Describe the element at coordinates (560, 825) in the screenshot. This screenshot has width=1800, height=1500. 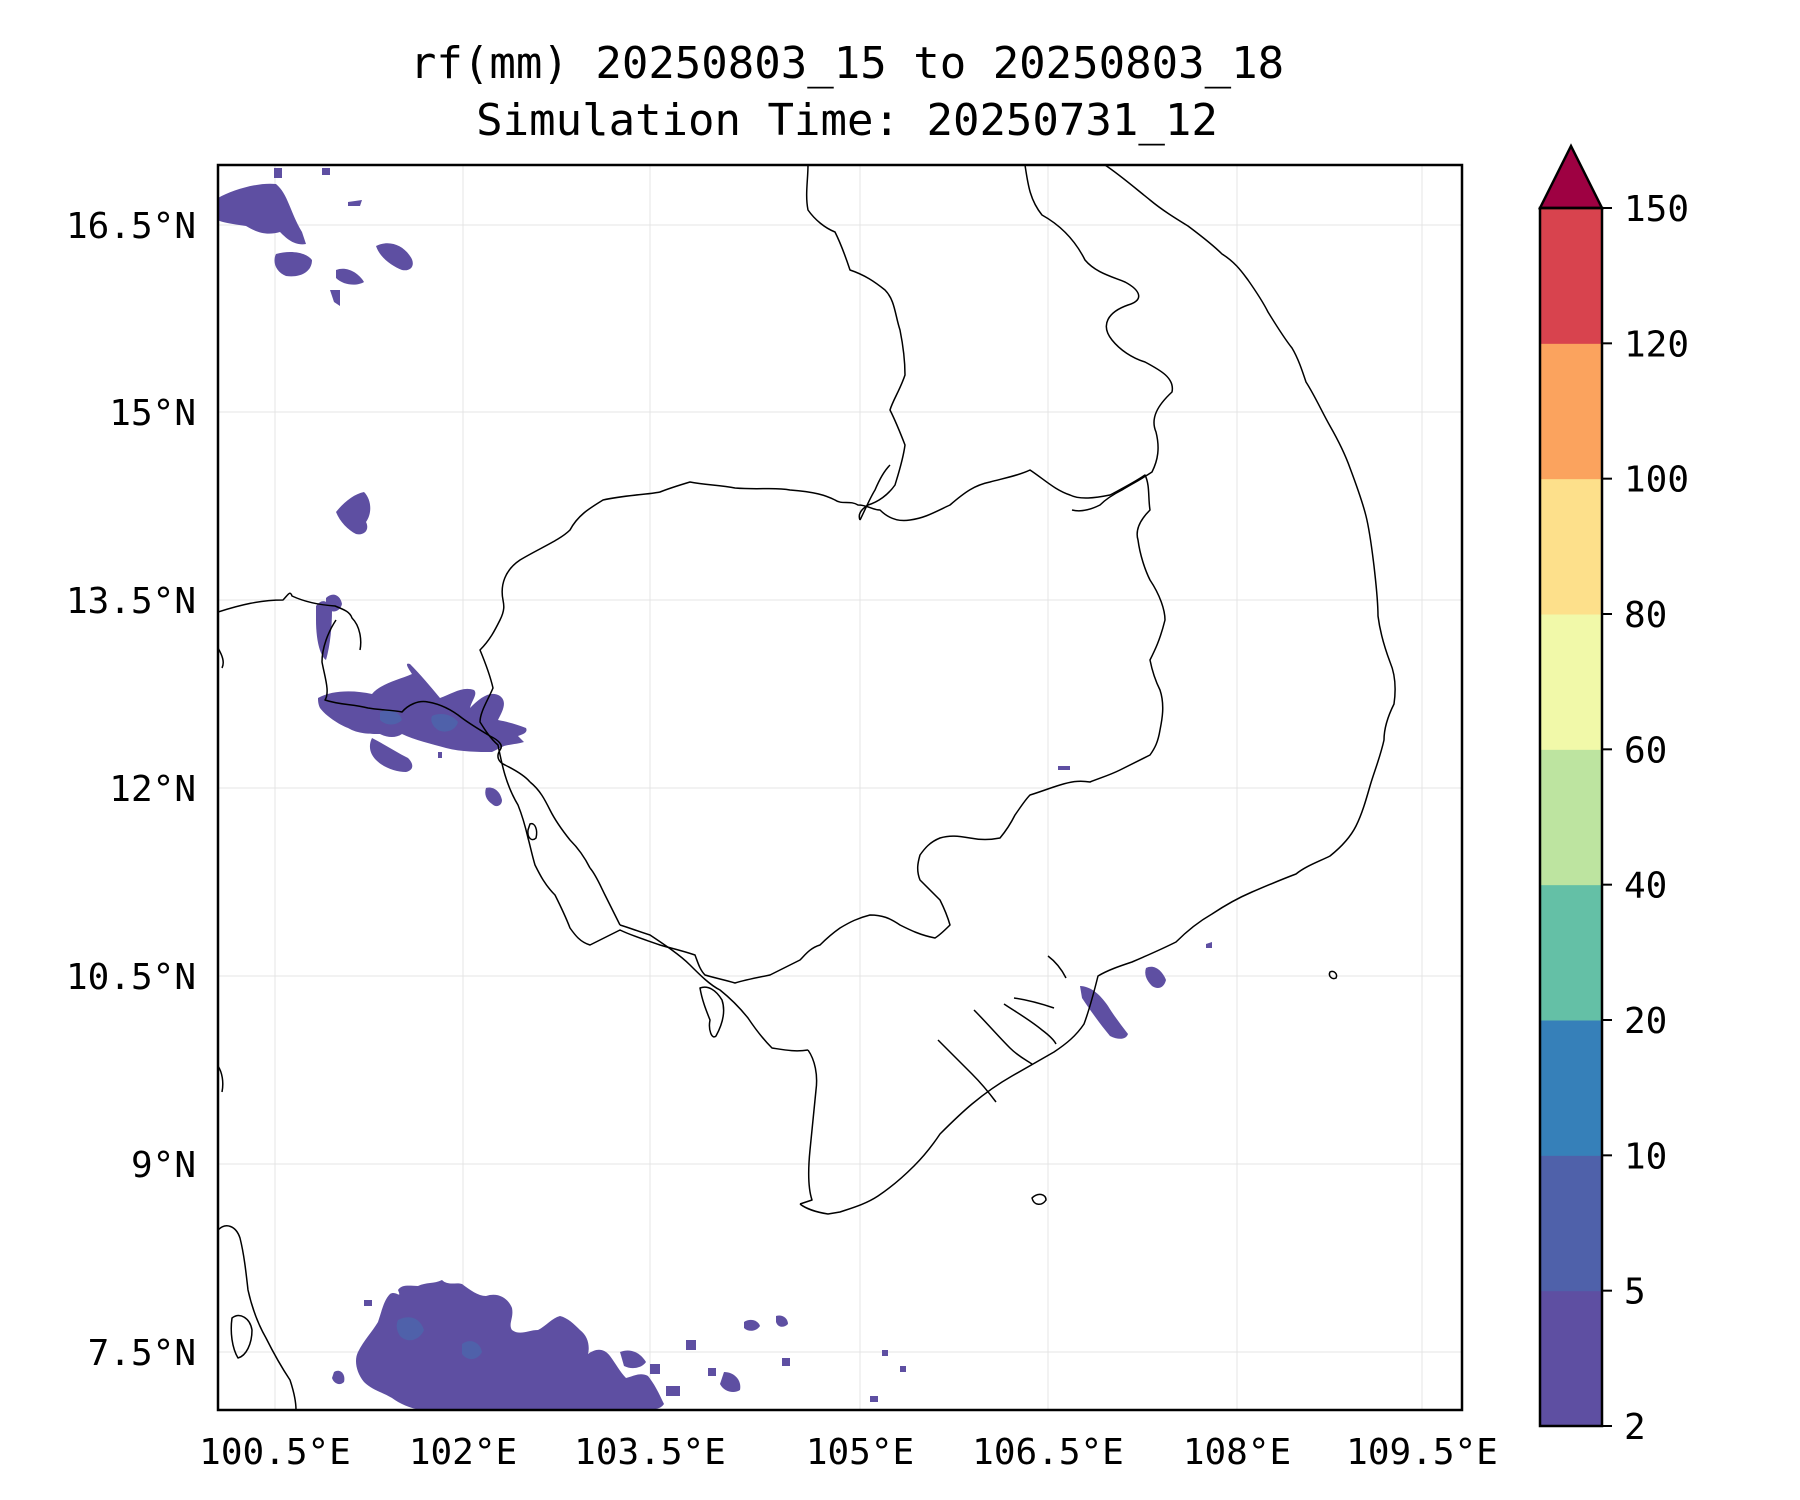
I see `thailand-coast-east-gulf` at that location.